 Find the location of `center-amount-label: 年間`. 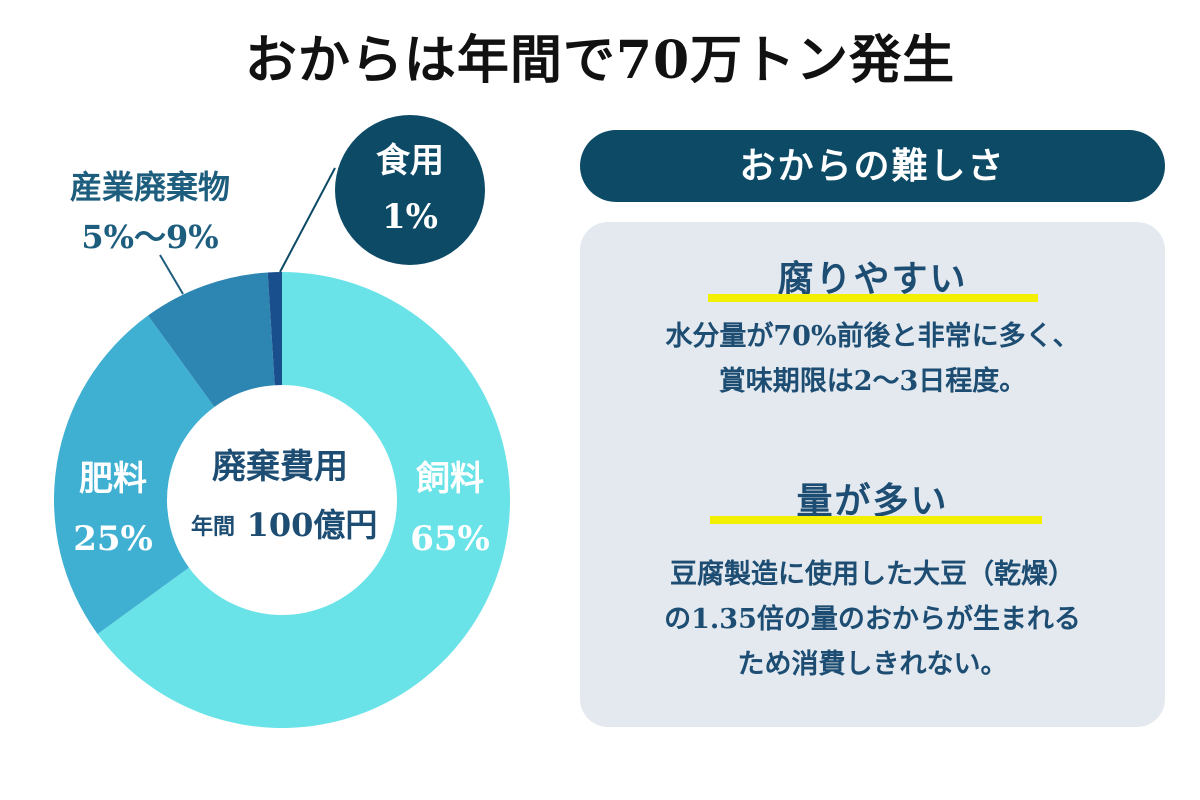

center-amount-label: 年間 is located at coordinates (213, 527).